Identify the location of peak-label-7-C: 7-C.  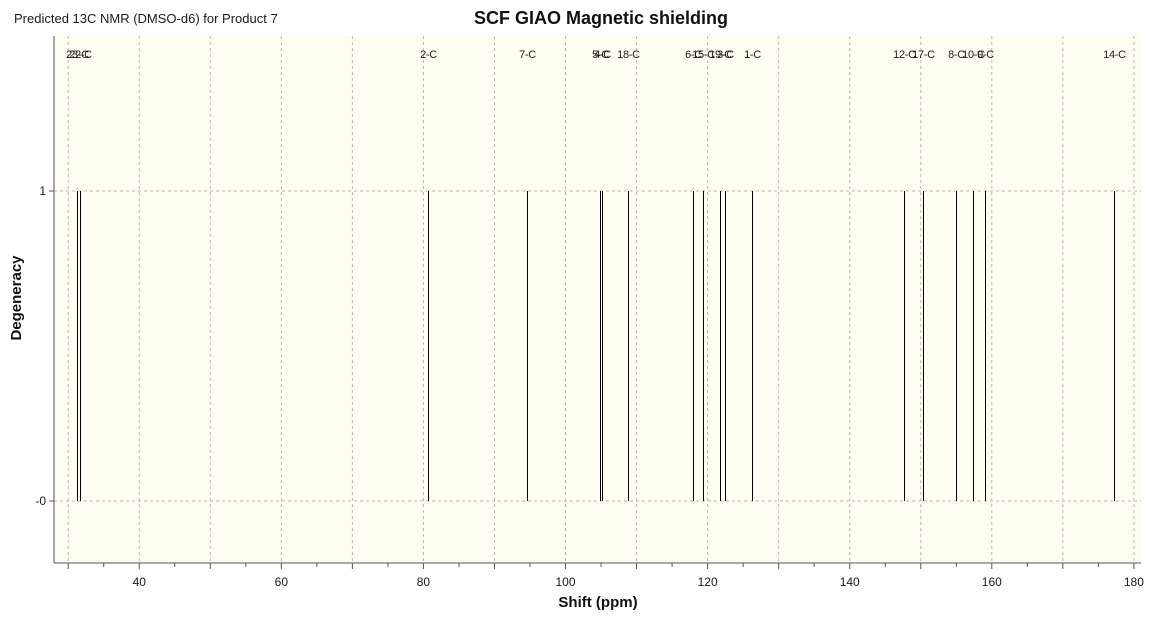
(527, 55).